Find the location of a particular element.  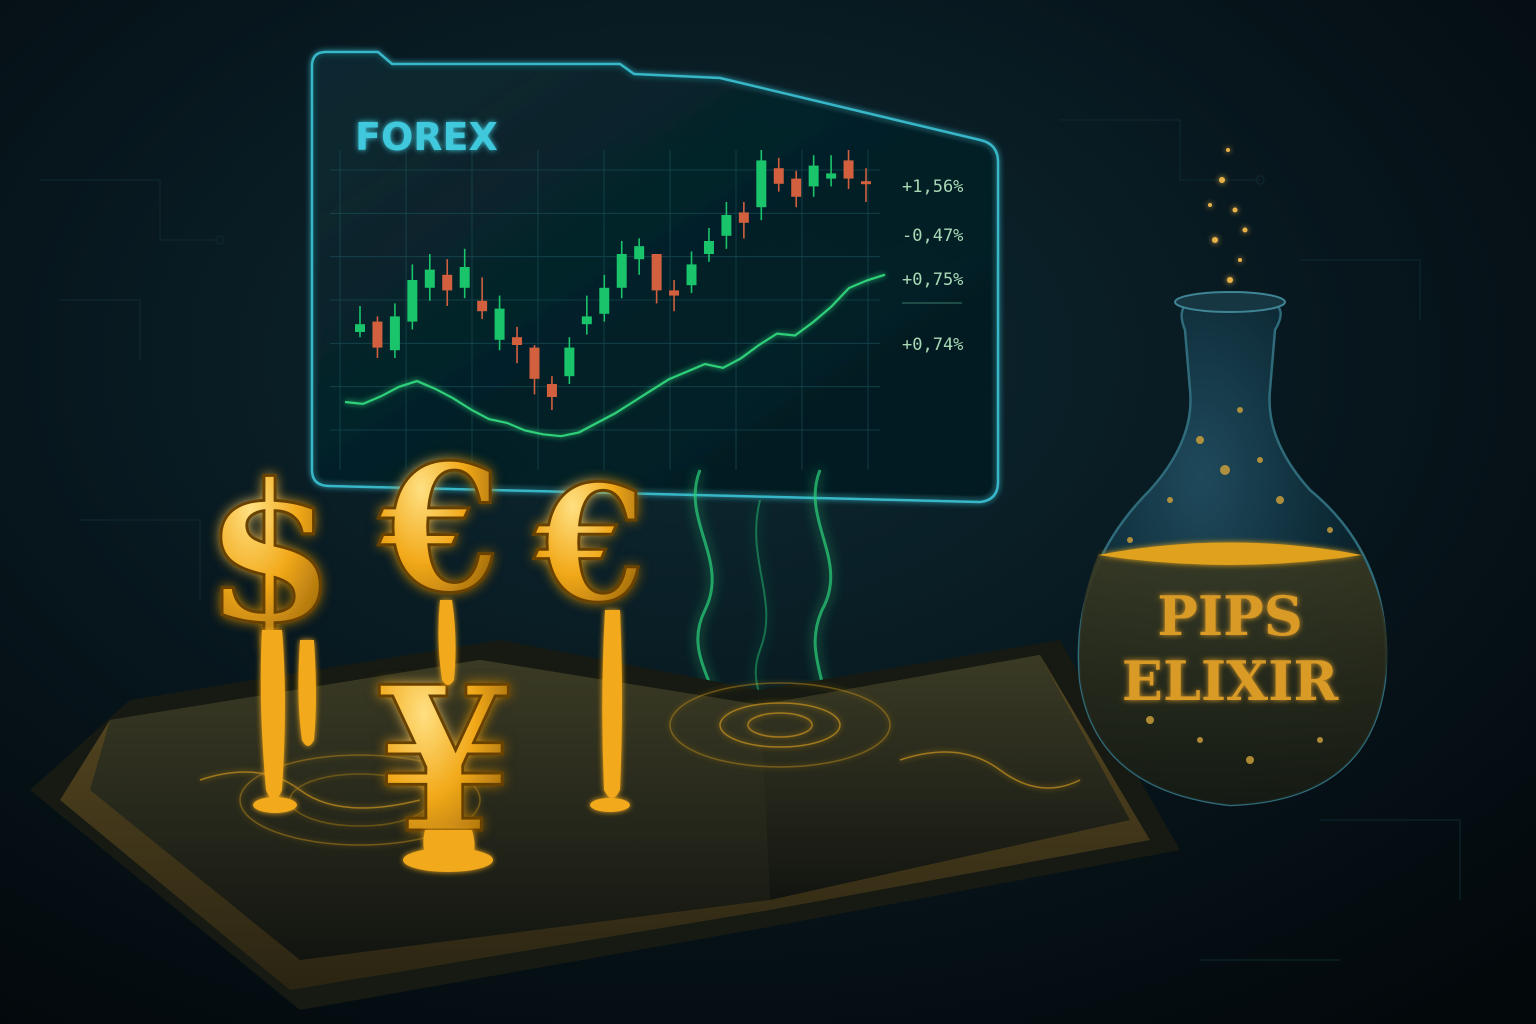

percentage-1: +1,56% is located at coordinates (932, 187).